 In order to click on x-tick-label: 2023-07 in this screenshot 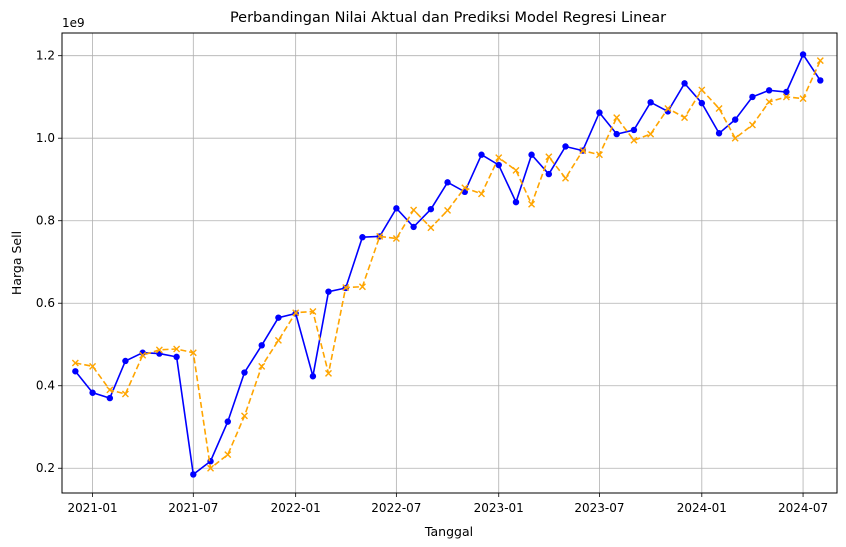, I will do `click(599, 508)`.